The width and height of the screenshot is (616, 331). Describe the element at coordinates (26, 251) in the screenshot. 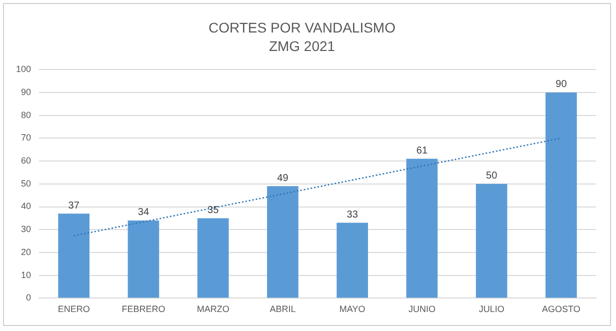

I see `y-tick-label: 20` at that location.